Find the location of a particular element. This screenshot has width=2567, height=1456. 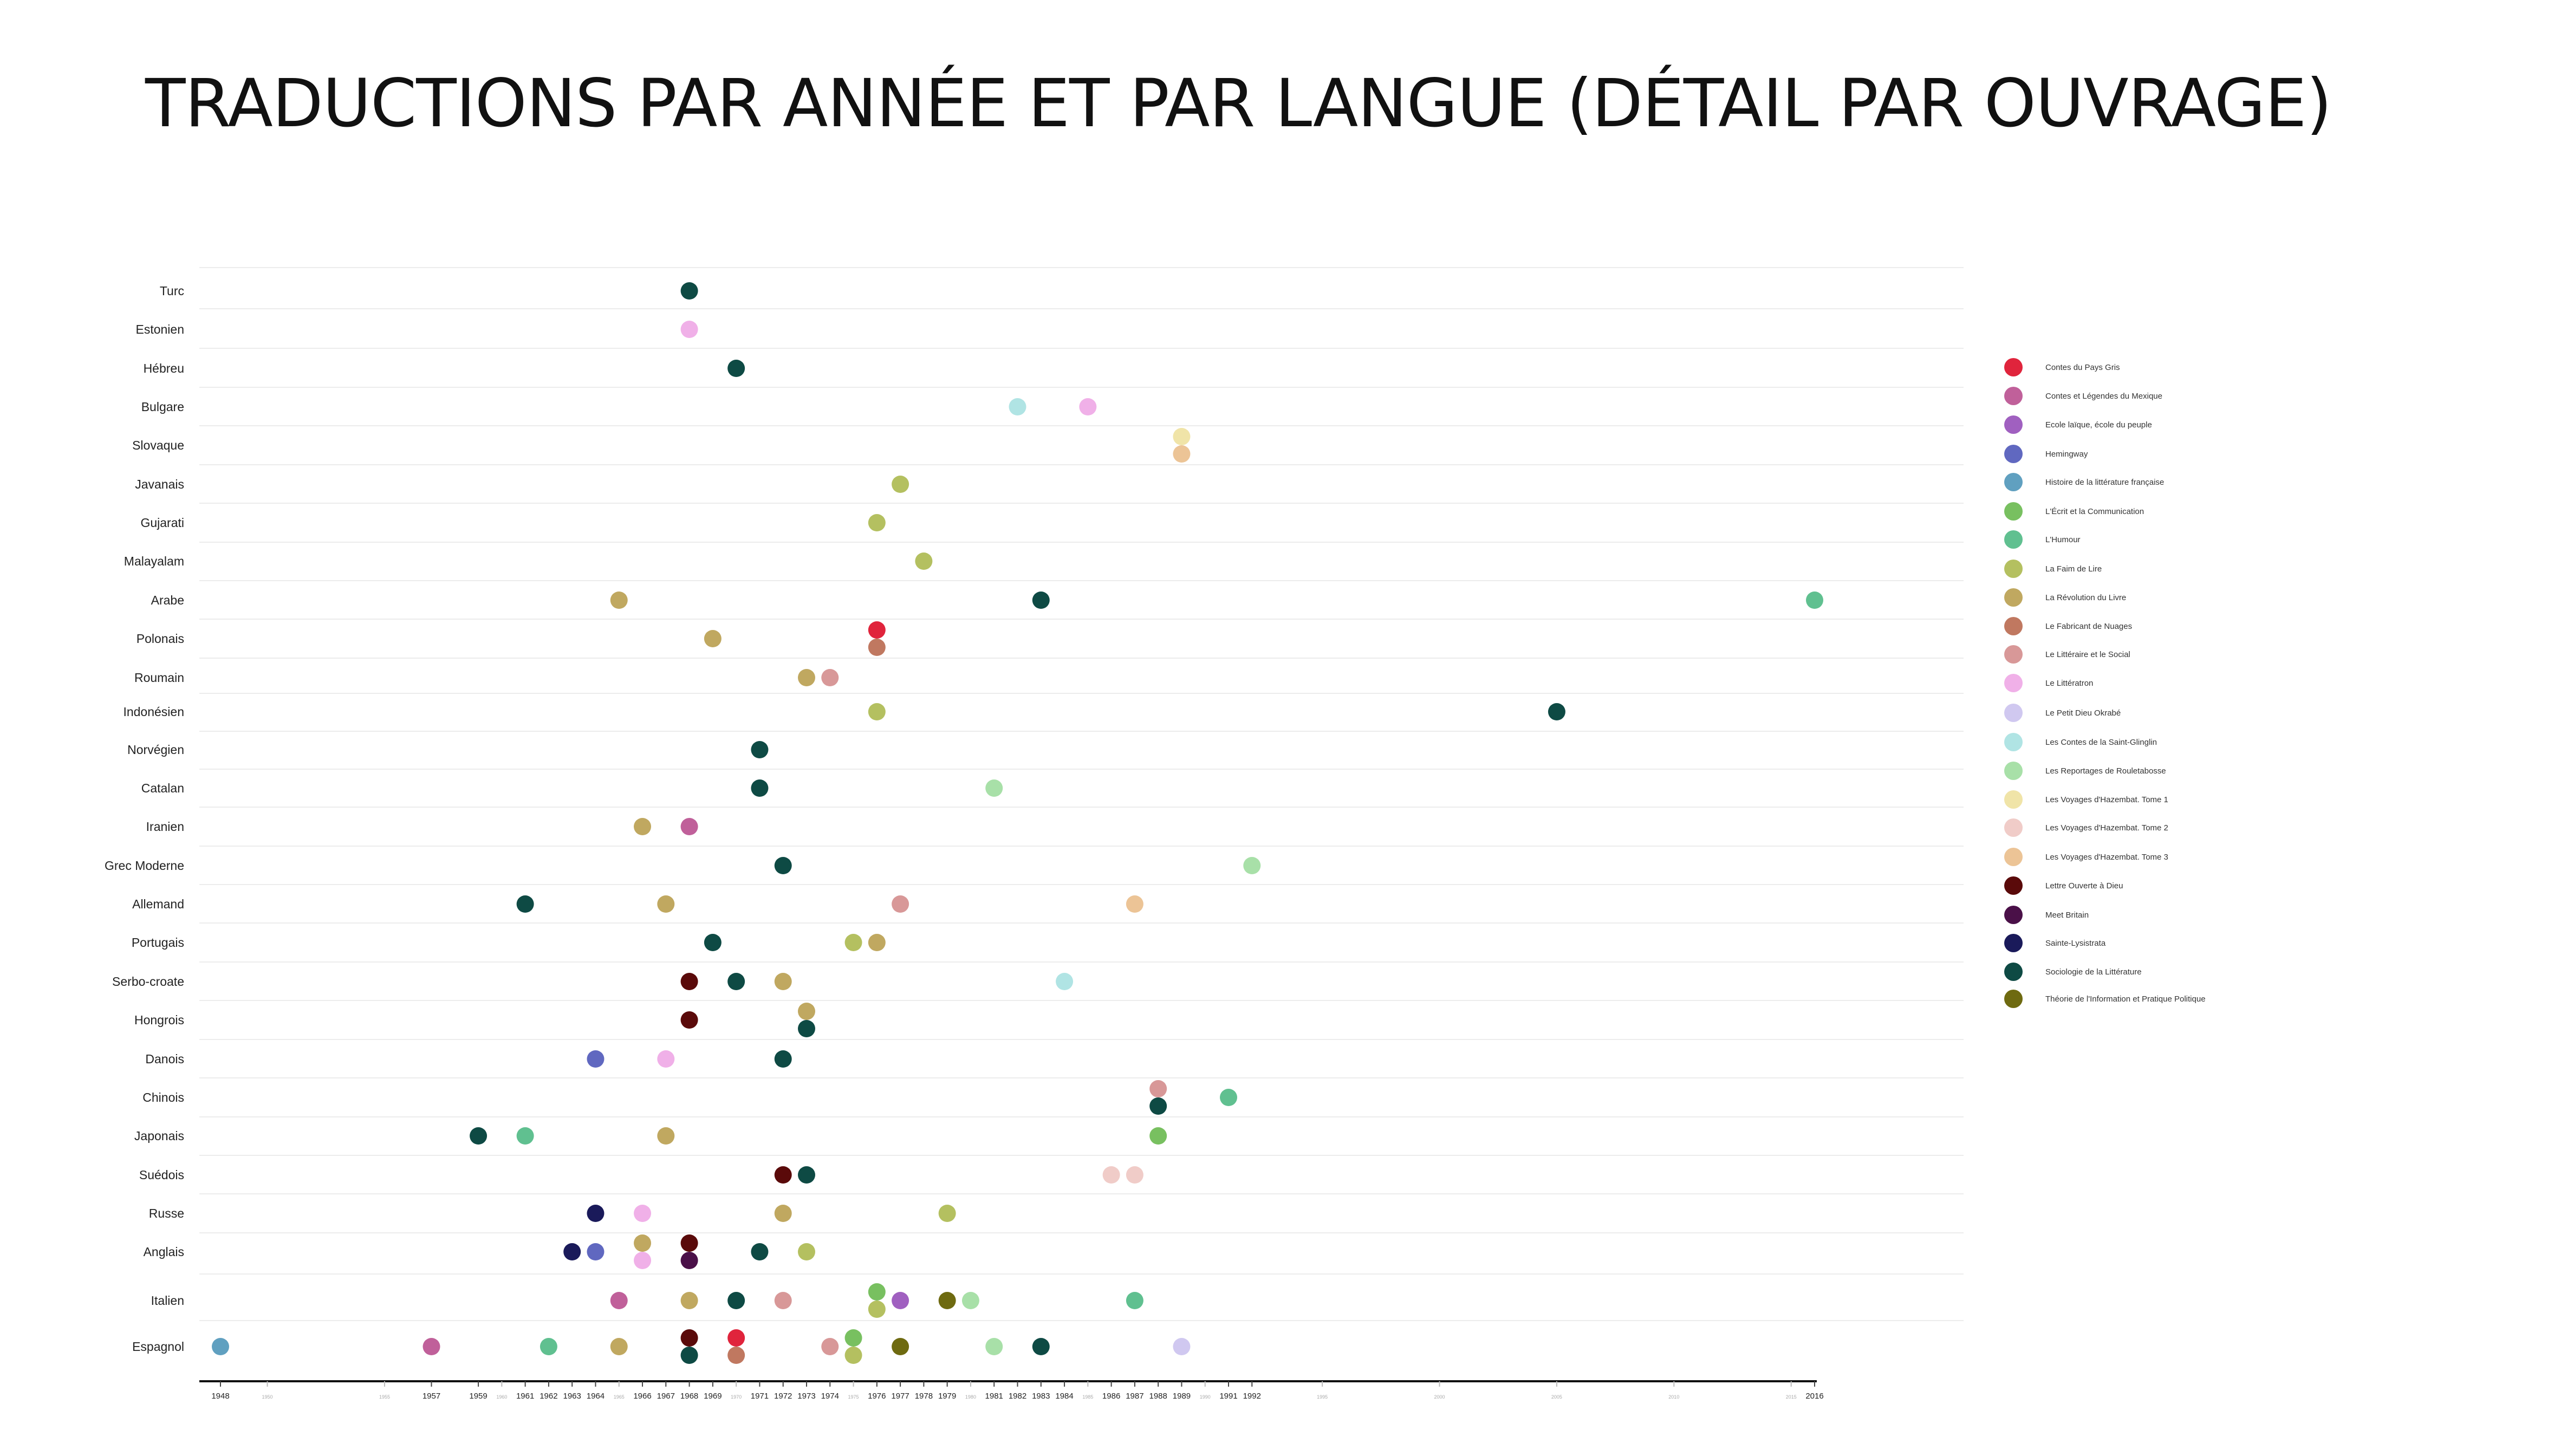

legend-label: Le Littératron is located at coordinates (2069, 683).